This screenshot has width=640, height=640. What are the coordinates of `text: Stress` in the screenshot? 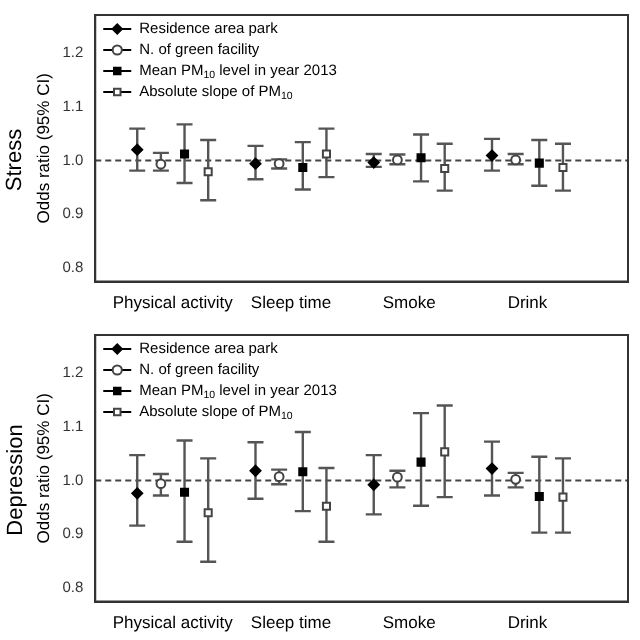 It's located at (16, 160).